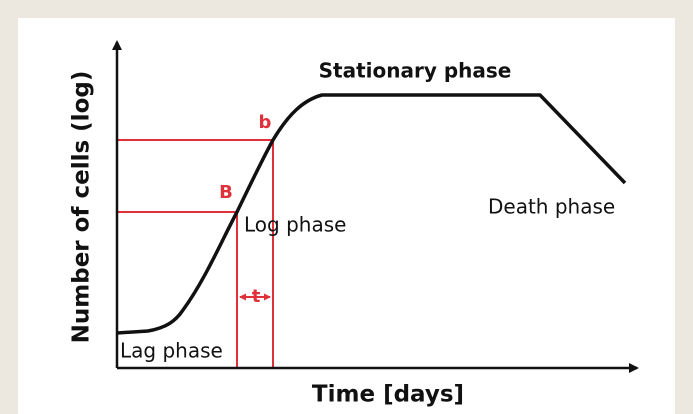  What do you see at coordinates (415, 71) in the screenshot?
I see `phase-label: Stationary phase` at bounding box center [415, 71].